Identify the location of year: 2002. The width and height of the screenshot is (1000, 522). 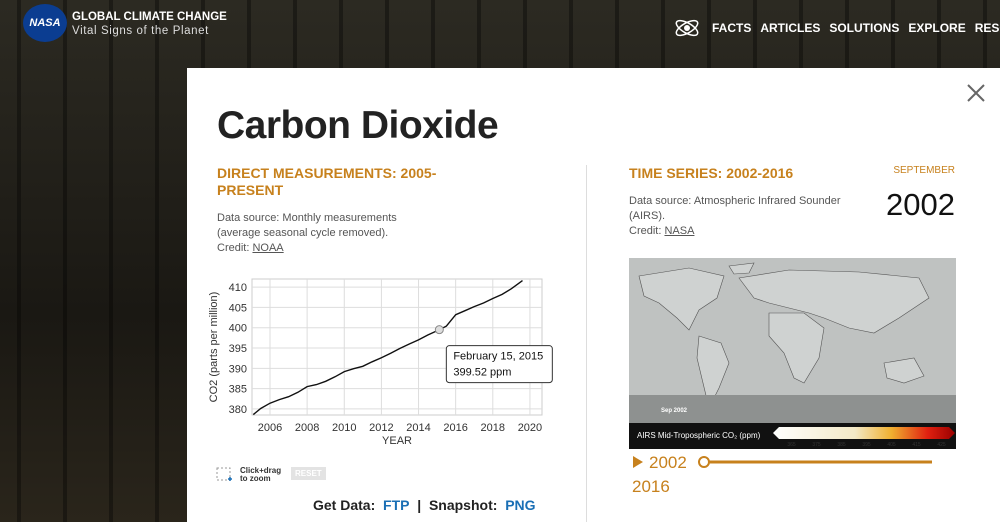
(920, 204).